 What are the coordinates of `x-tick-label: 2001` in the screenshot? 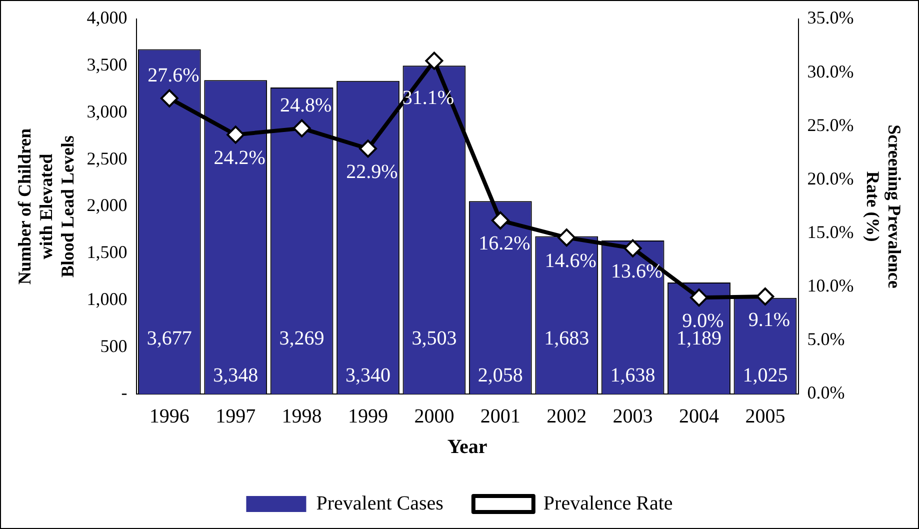 It's located at (500, 416).